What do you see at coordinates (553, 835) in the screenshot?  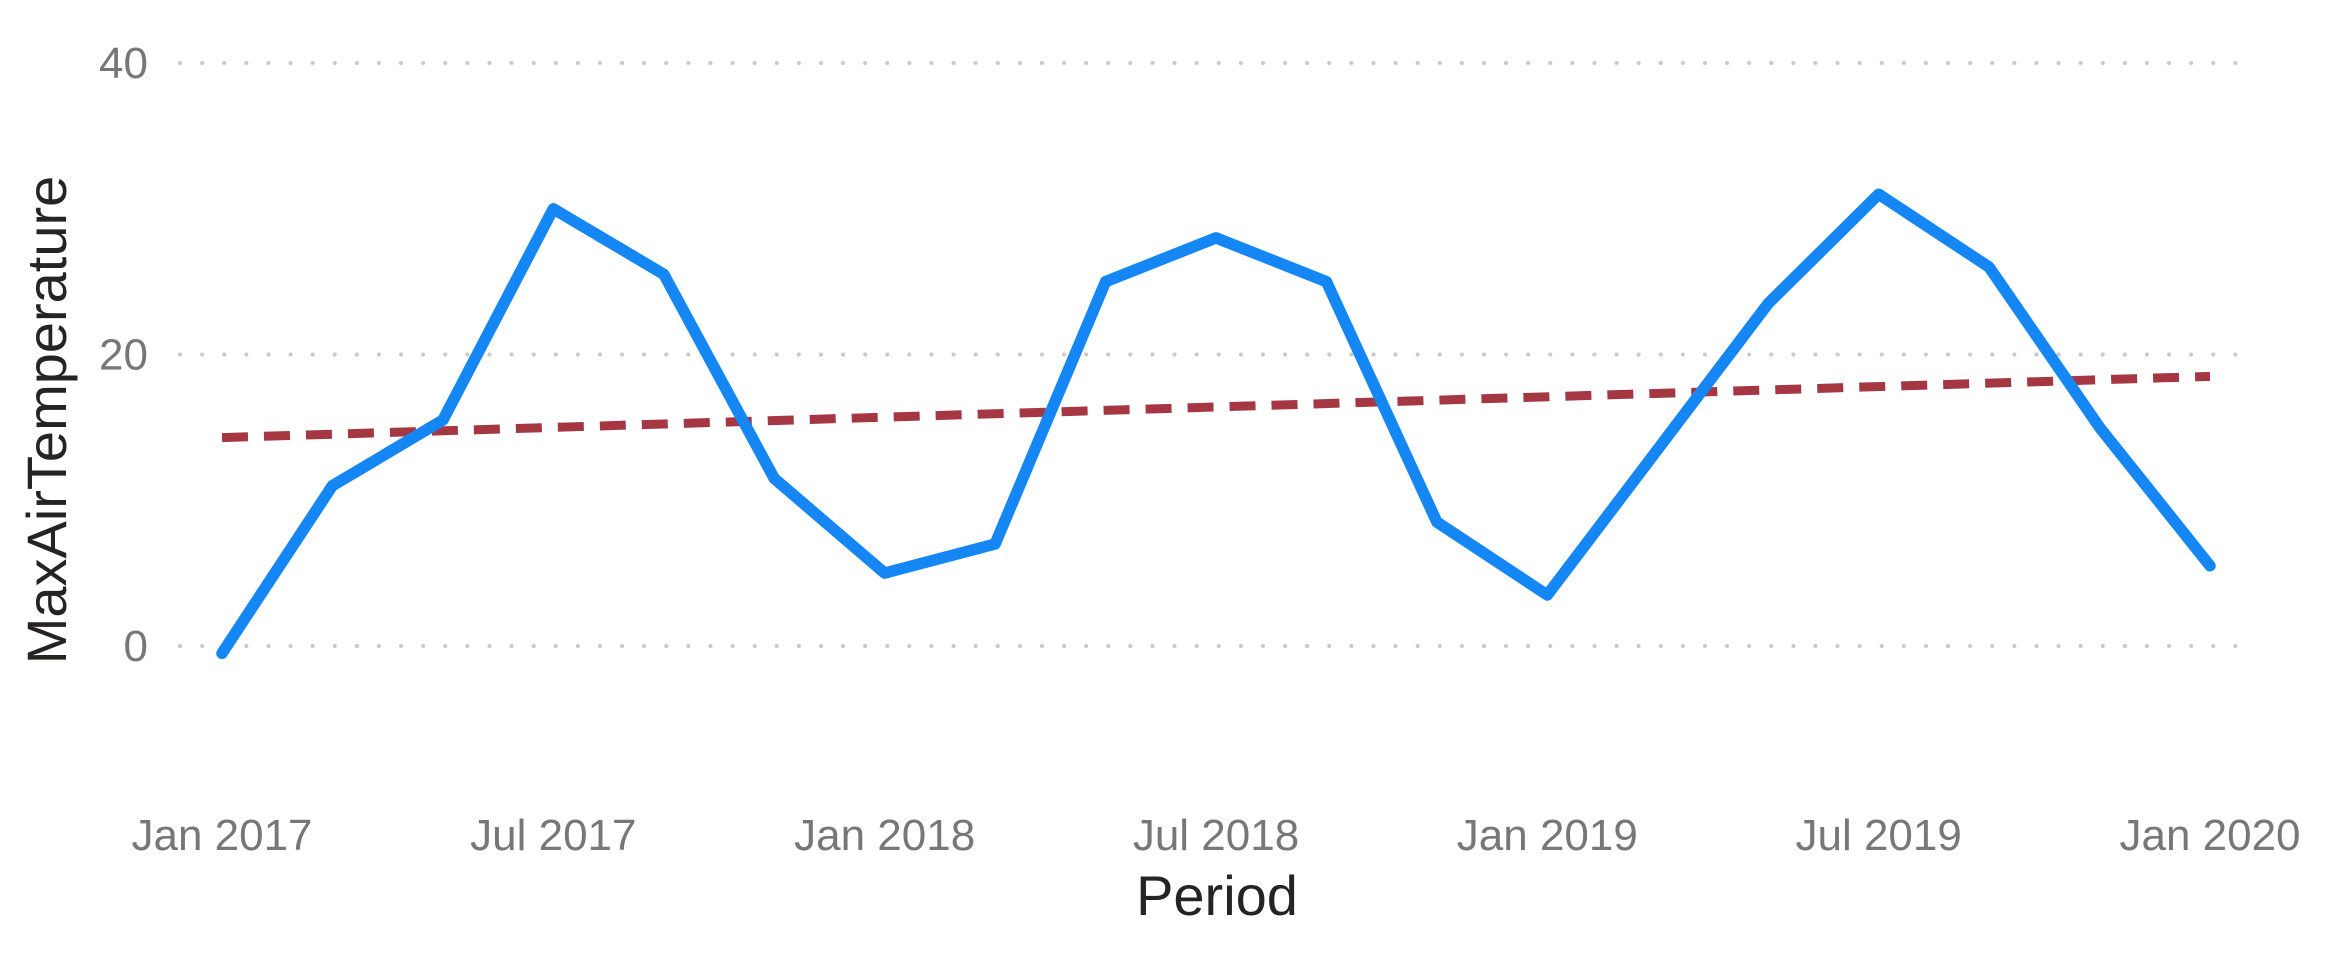 I see `x-tick-label-jul-2017: Jul 2017` at bounding box center [553, 835].